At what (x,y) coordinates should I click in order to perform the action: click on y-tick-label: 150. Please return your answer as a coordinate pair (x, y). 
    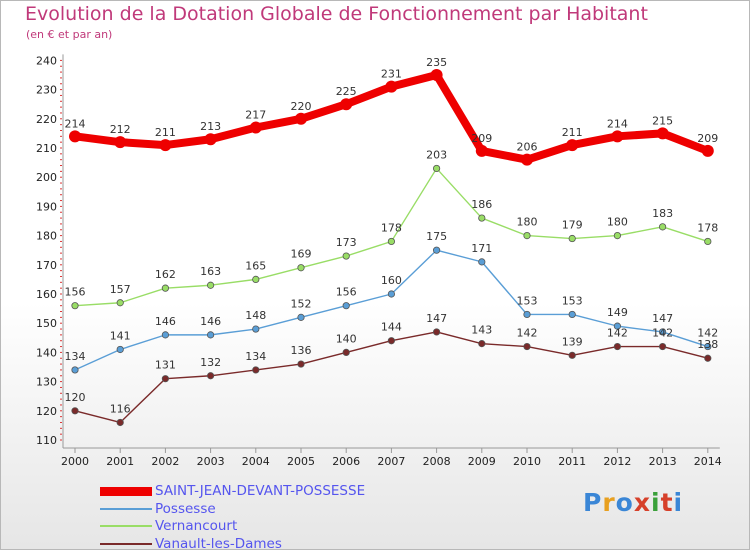
    Looking at the image, I should click on (46, 323).